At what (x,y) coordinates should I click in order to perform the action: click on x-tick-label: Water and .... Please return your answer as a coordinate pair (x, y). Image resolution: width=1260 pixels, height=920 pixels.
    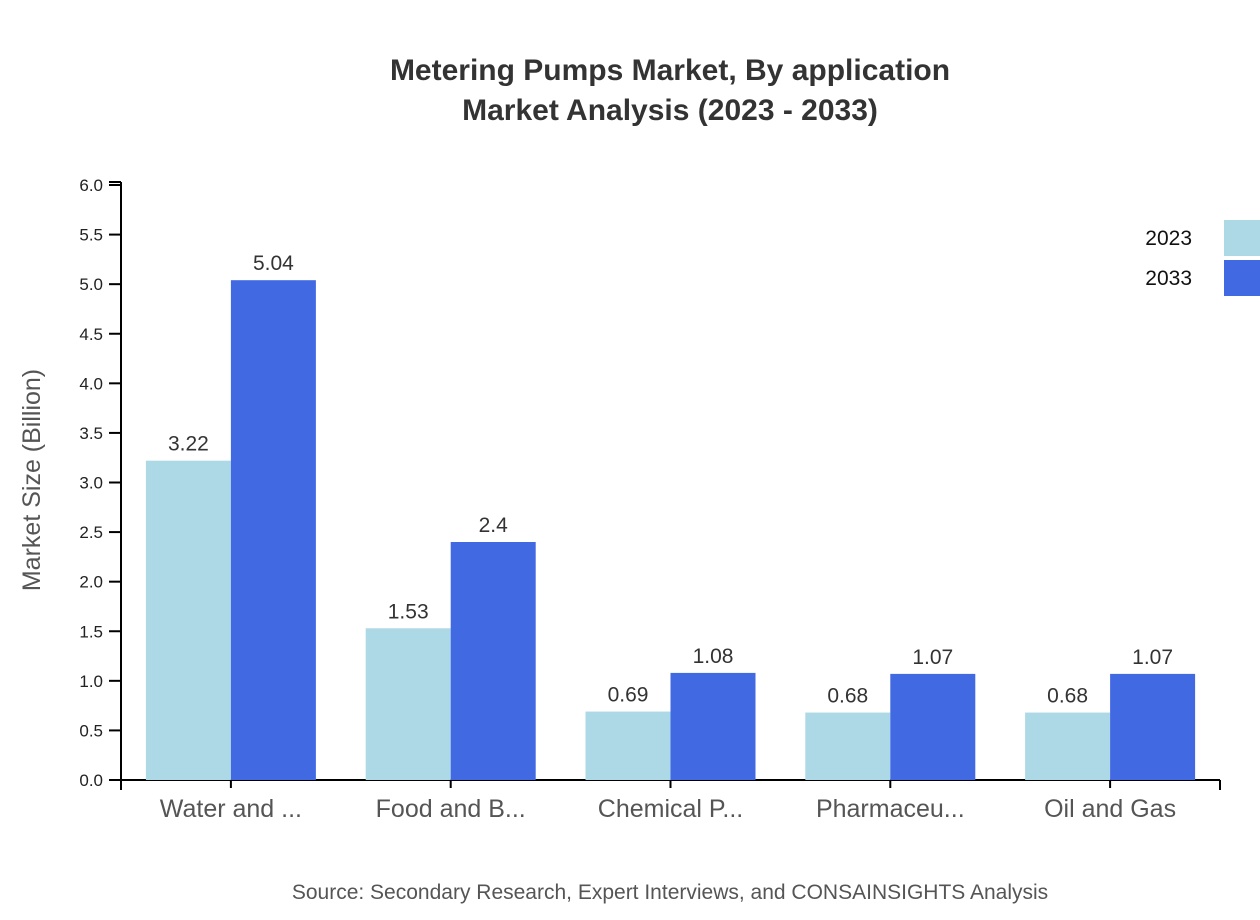
    Looking at the image, I should click on (231, 809).